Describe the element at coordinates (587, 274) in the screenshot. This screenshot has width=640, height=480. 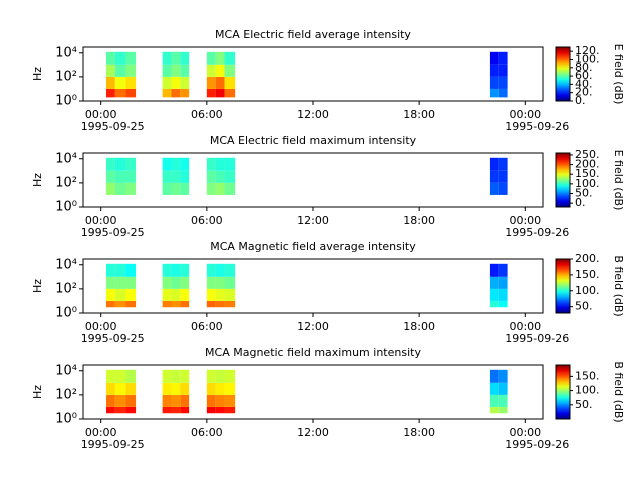
I see `colorbar-tick-label: 150.` at that location.